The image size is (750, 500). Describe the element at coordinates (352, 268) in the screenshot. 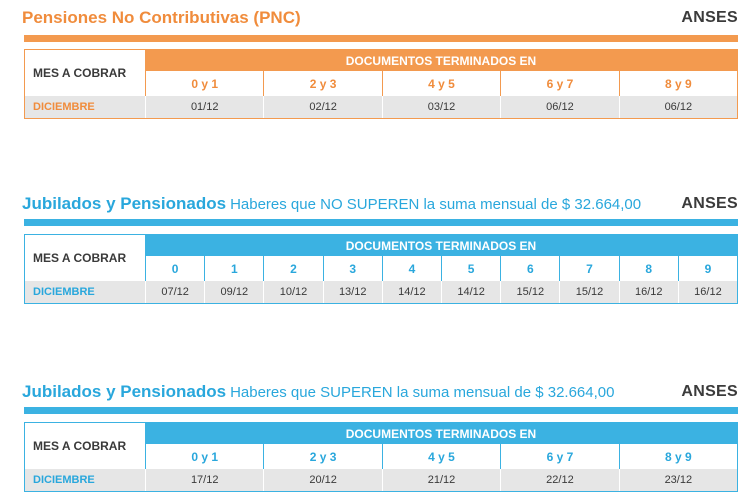

I see `digit-cell: 3` at that location.